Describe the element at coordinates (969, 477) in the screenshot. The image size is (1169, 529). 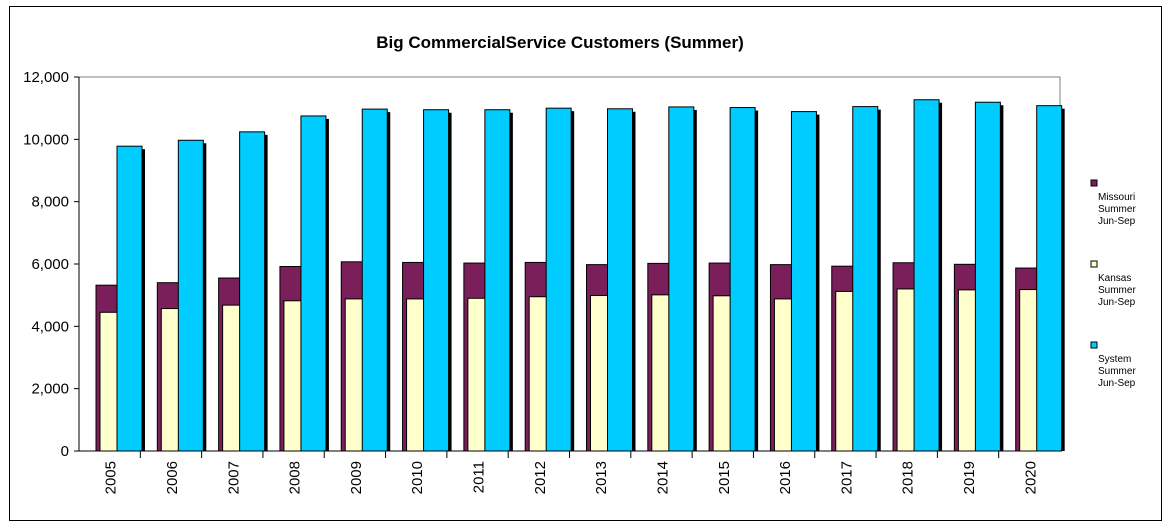
I see `x-tick-label: 2019` at that location.